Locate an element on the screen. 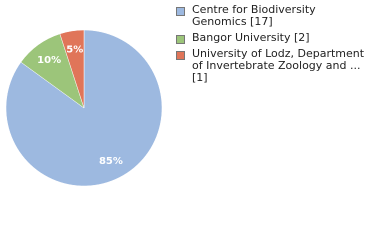  legend-label: Centre for Biodiversity Genomics [17] is located at coordinates (254, 15).